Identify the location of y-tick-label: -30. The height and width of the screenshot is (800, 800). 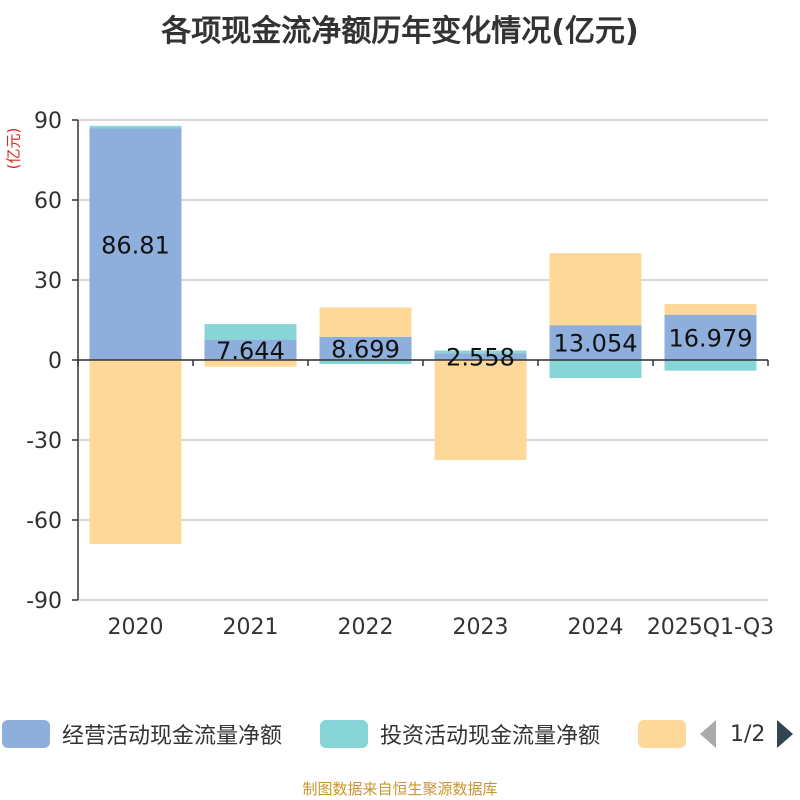
(44, 441).